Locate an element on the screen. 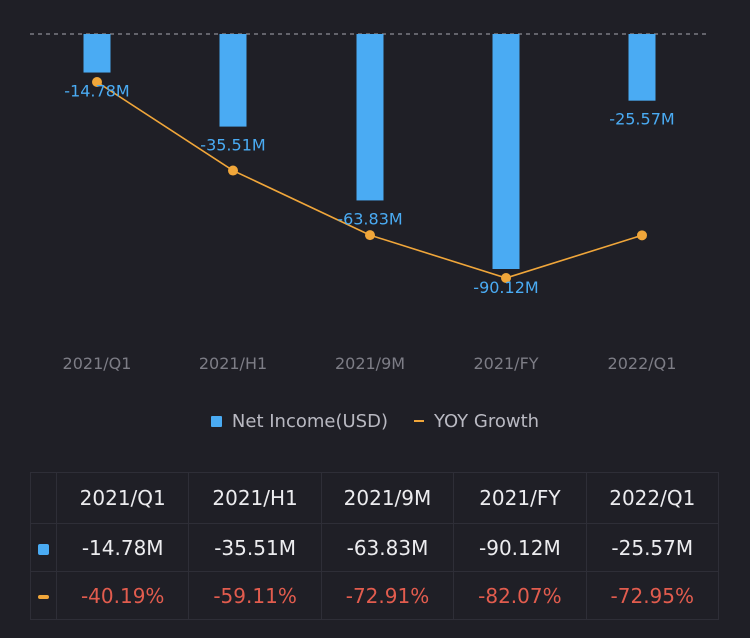 The width and height of the screenshot is (750, 638). line-swatch-icon is located at coordinates (418, 421).